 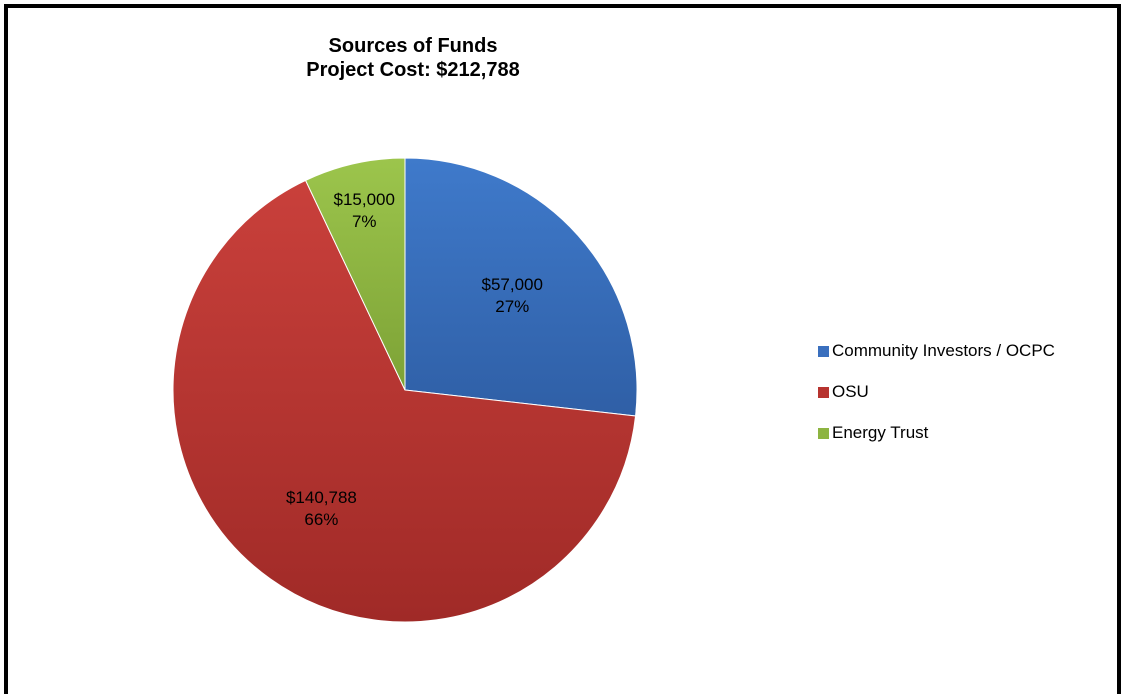 What do you see at coordinates (512, 306) in the screenshot?
I see `data-label-percent-community-investors-ocpc: 27%` at bounding box center [512, 306].